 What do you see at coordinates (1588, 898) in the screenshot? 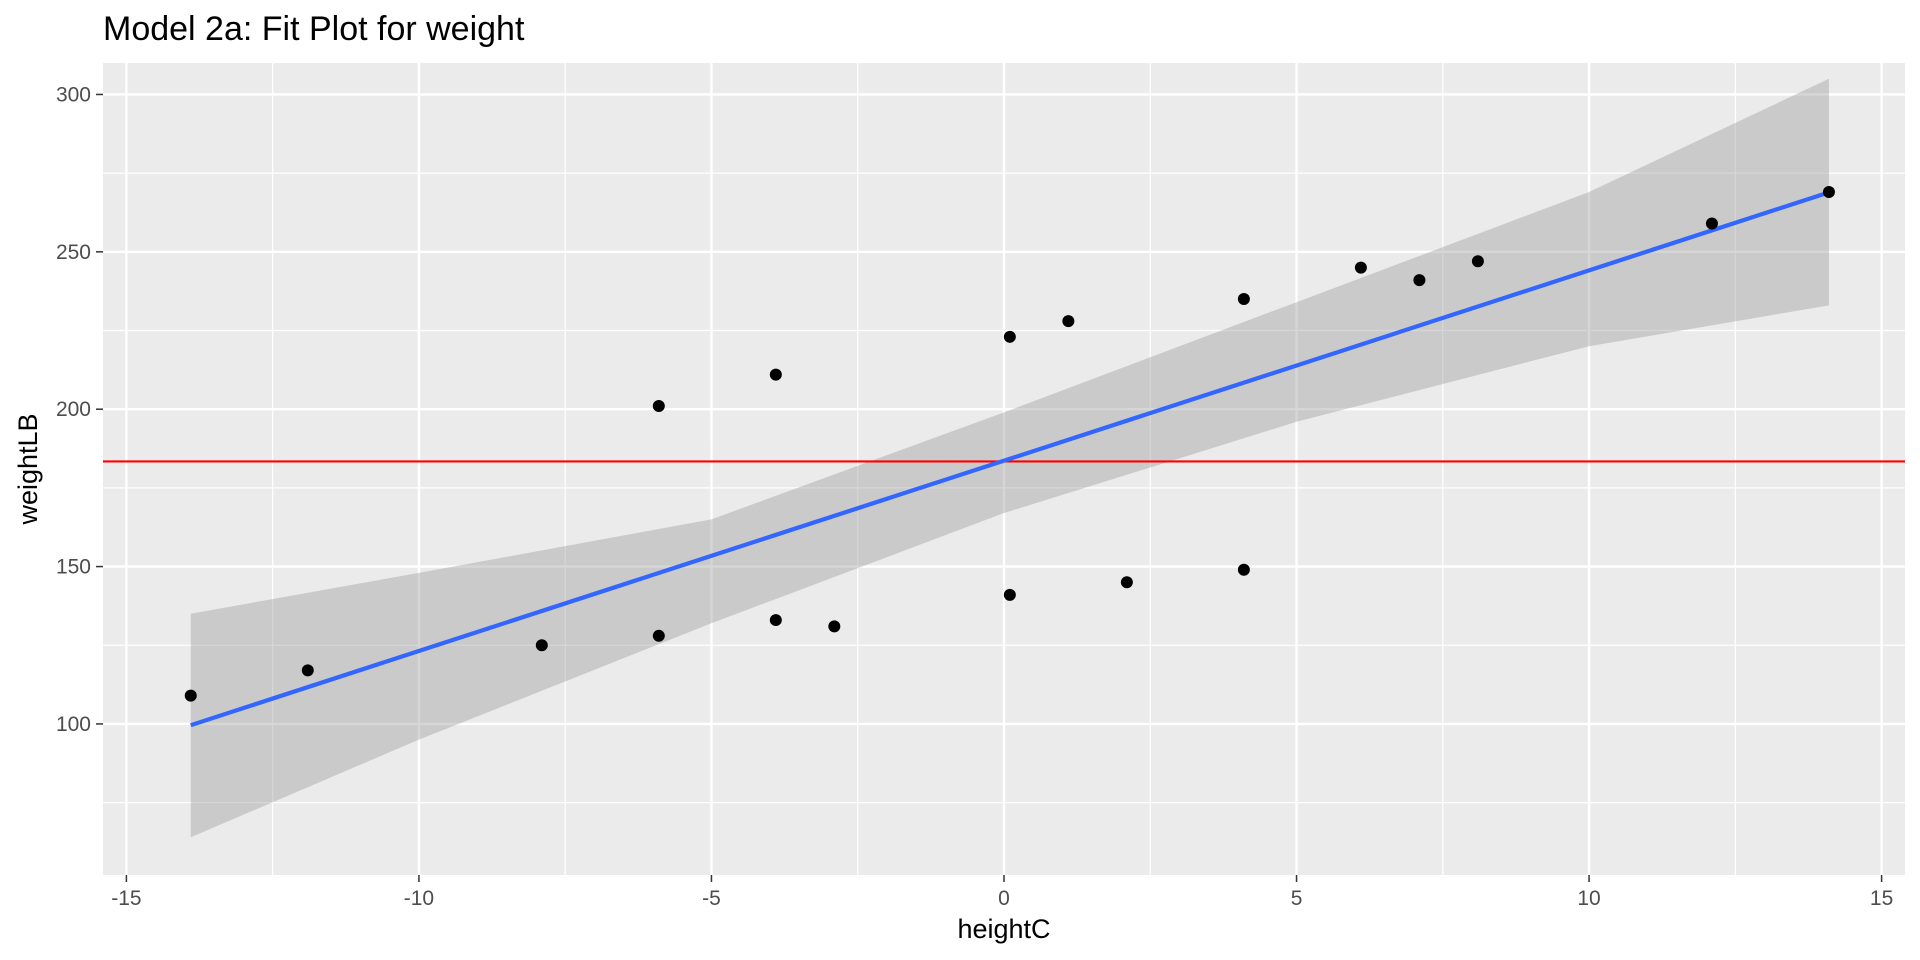
I see `x-tick-label: 10` at bounding box center [1588, 898].